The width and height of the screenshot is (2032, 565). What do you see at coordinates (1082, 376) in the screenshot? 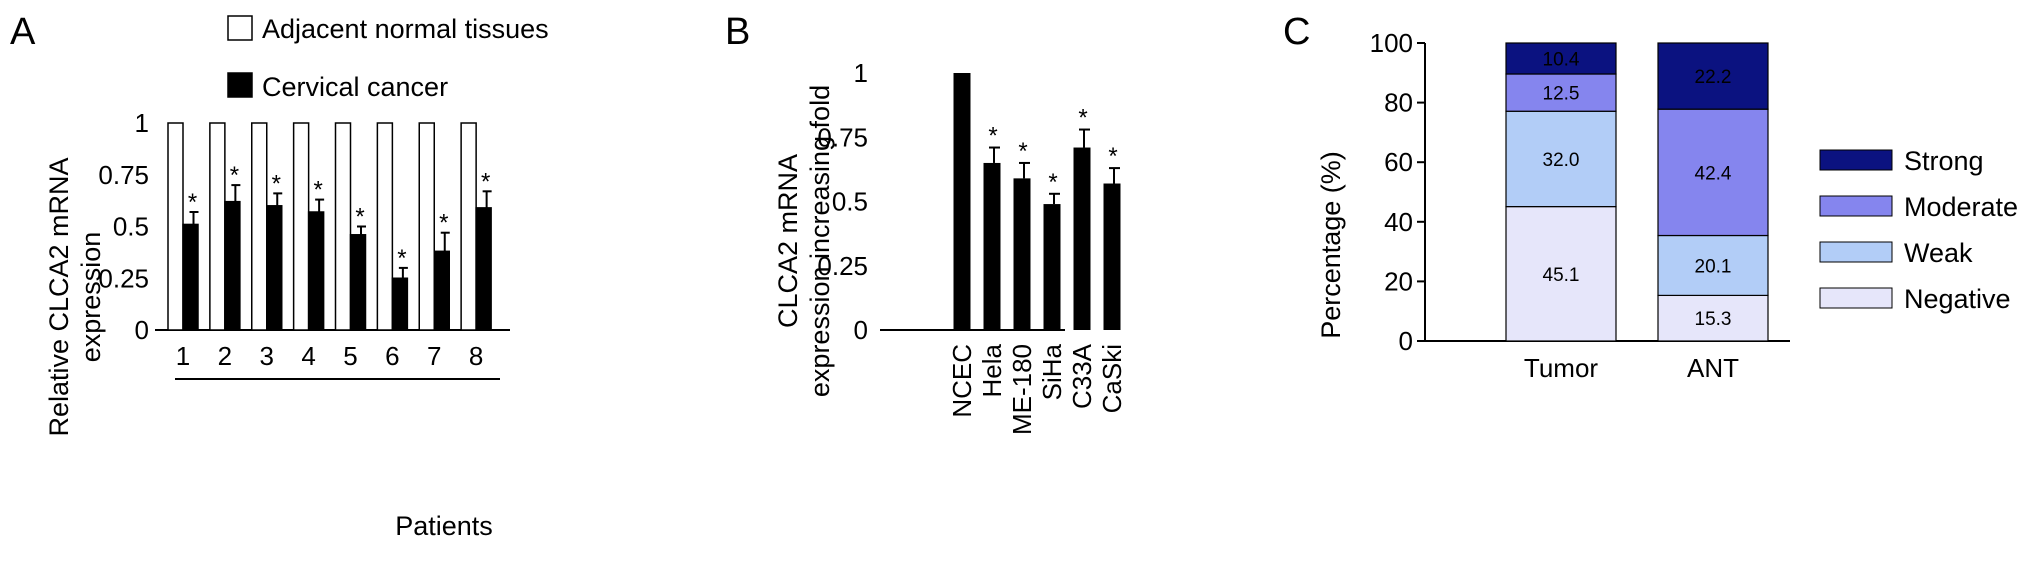
I see `chart-b-xtick-label: C33A` at bounding box center [1082, 376].